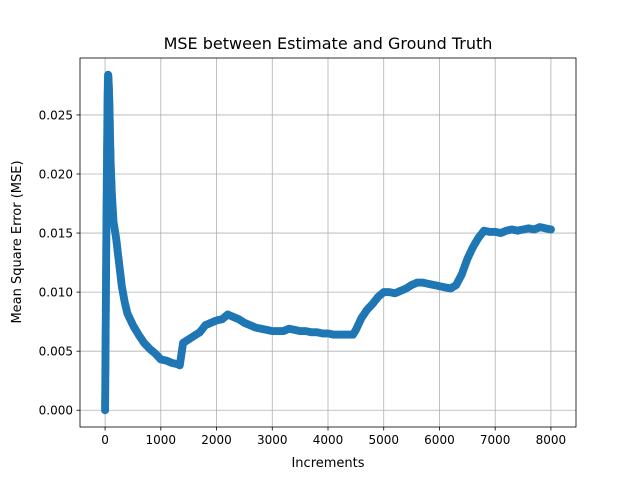 The image size is (640, 480). I want to click on x-tick-label: 5000, so click(383, 440).